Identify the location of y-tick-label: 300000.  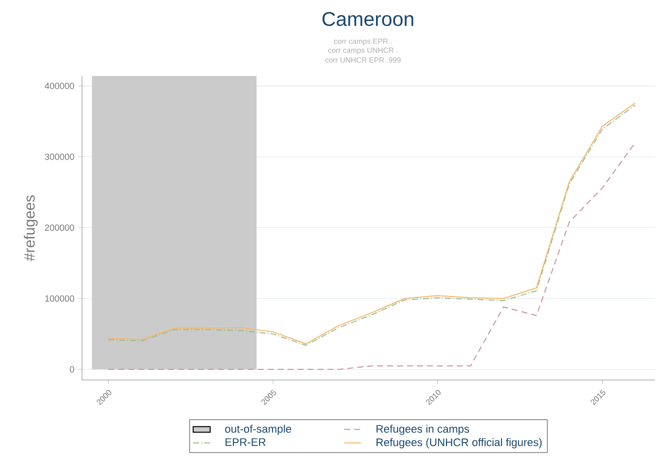
(59, 157).